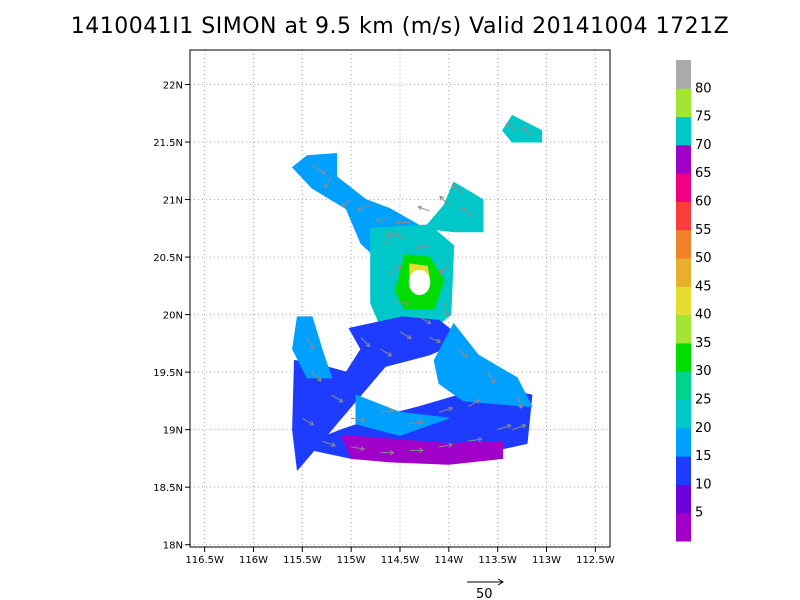 The width and height of the screenshot is (800, 600). I want to click on lat-tick-label: 19N, so click(173, 431).